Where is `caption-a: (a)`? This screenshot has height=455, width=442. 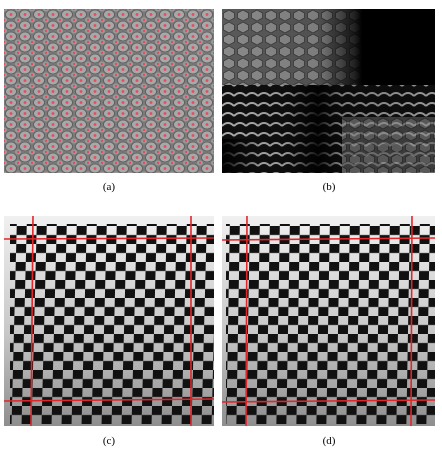
caption-a: (a) is located at coordinates (109, 187).